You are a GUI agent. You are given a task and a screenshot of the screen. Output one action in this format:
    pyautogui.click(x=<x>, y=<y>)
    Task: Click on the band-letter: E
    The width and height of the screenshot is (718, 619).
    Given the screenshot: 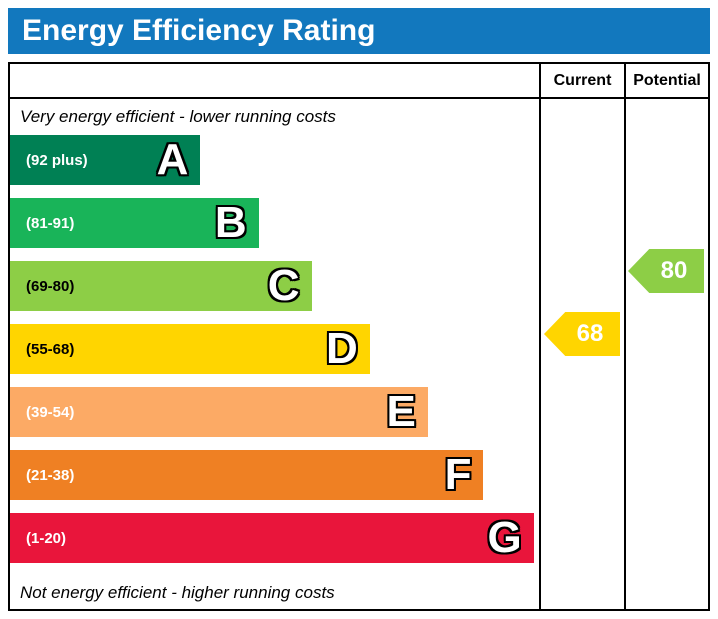 What is the action you would take?
    pyautogui.click(x=401, y=411)
    